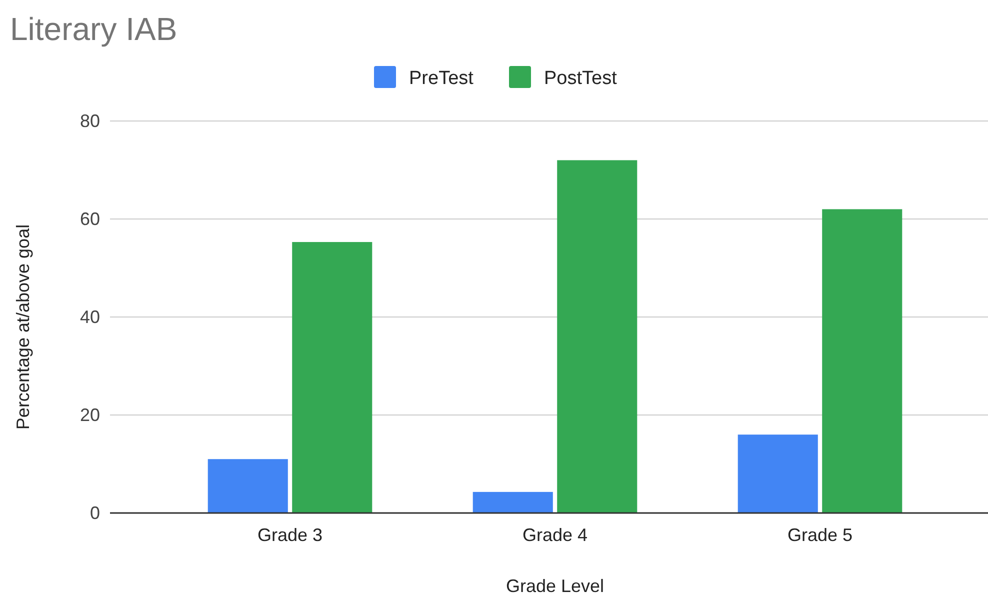 The width and height of the screenshot is (988, 595). Describe the element at coordinates (290, 535) in the screenshot. I see `x-tick-label: Grade 3` at that location.